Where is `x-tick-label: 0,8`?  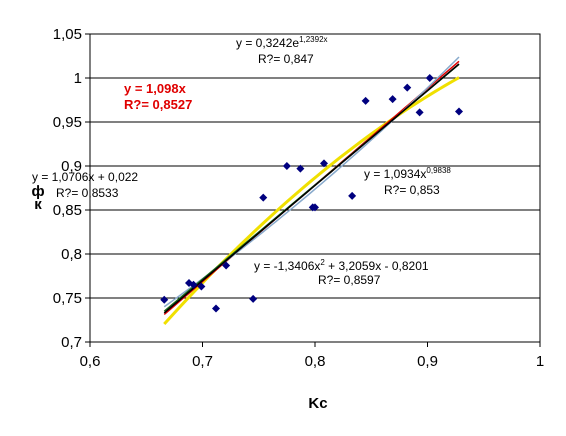
x-tick-label: 0,8 is located at coordinates (315, 361).